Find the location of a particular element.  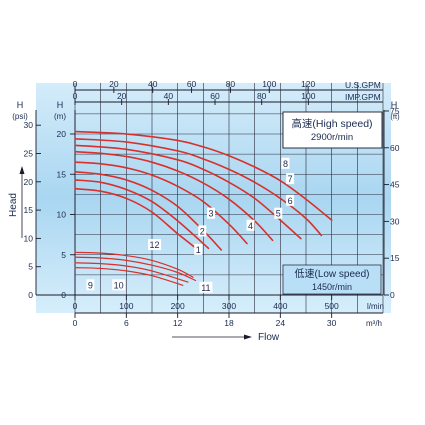

ft-tick-label: 0 is located at coordinates (392, 295).